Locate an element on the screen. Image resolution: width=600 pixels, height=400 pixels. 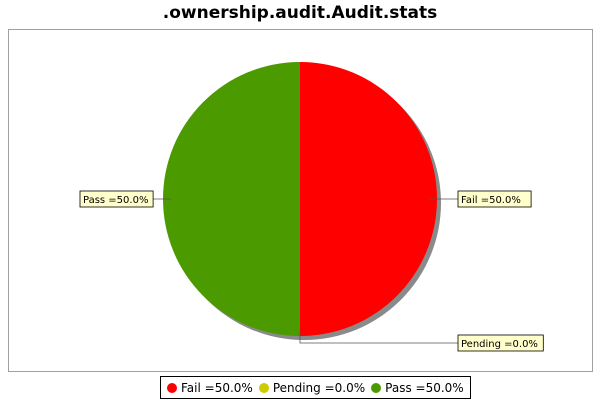
legend-item-pass: Pass =50.0% is located at coordinates (417, 388).